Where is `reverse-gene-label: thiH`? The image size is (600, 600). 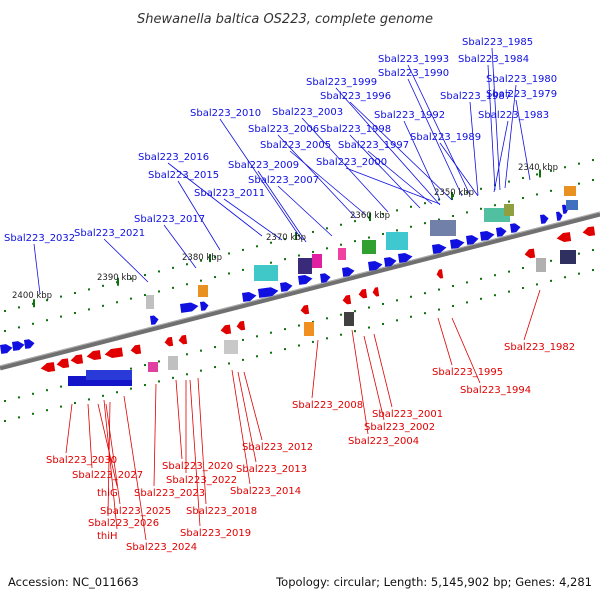
reverse-gene-label: thiH is located at coordinates (107, 536).